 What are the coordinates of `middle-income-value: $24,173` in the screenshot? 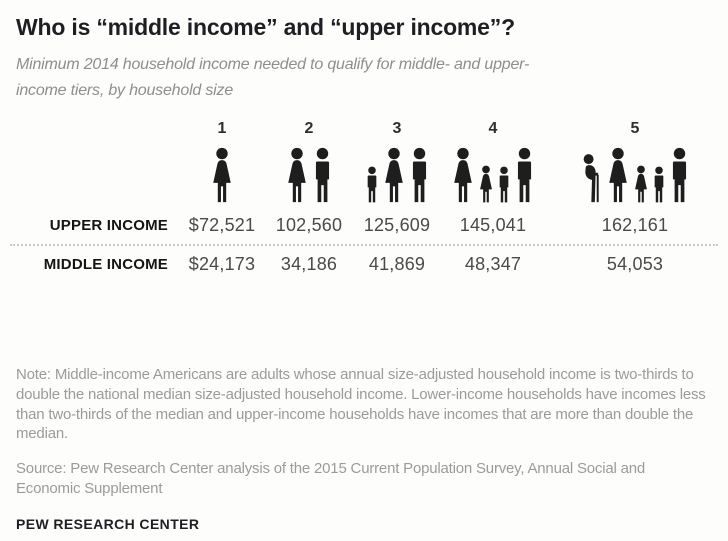 It's located at (222, 263).